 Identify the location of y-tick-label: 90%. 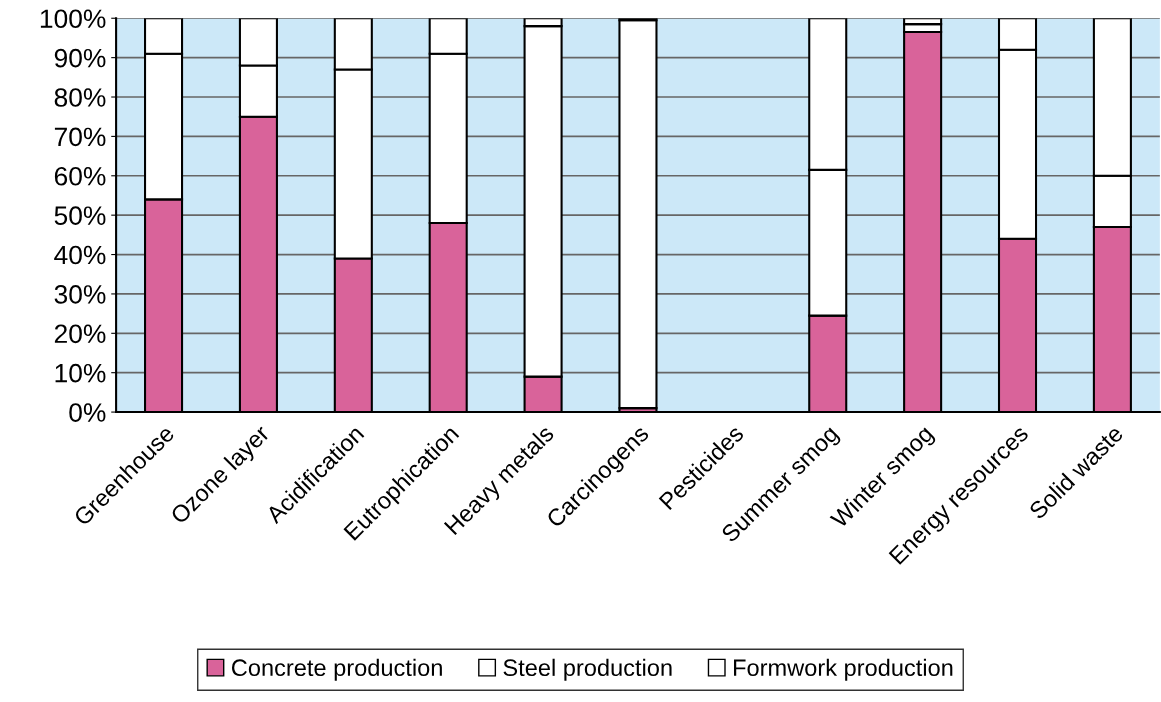
(80, 58).